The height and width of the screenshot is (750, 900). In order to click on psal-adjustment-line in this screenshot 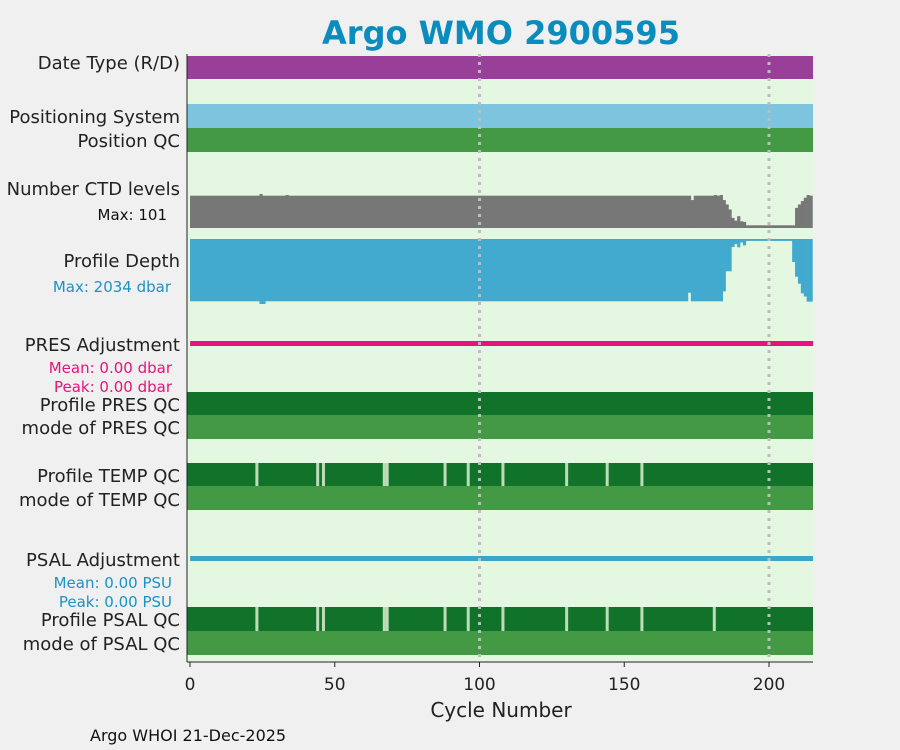, I will do `click(502, 558)`.